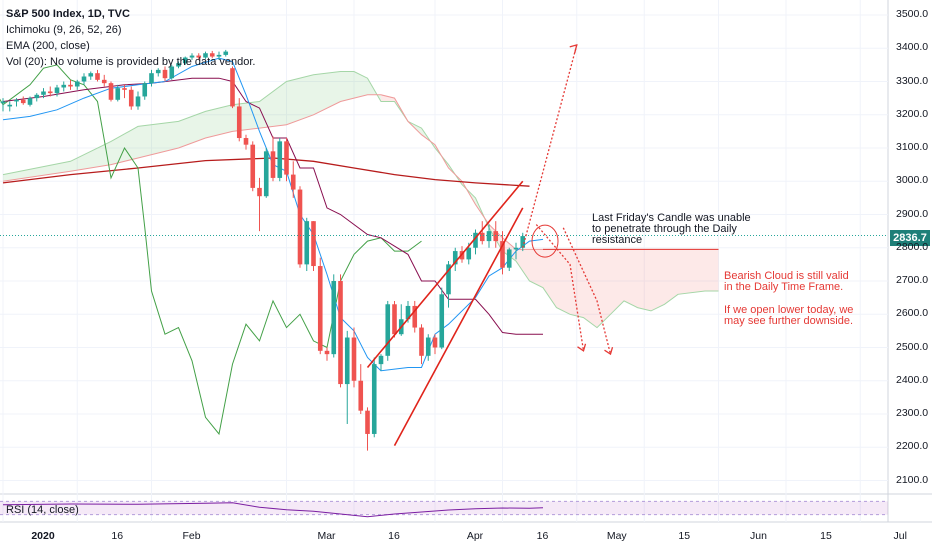  What do you see at coordinates (550, 146) in the screenshot?
I see `bullish-projection-arrow` at bounding box center [550, 146].